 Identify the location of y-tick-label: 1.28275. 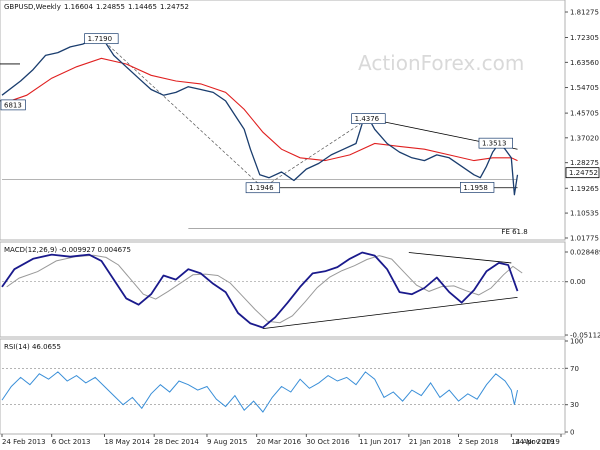
(584, 163).